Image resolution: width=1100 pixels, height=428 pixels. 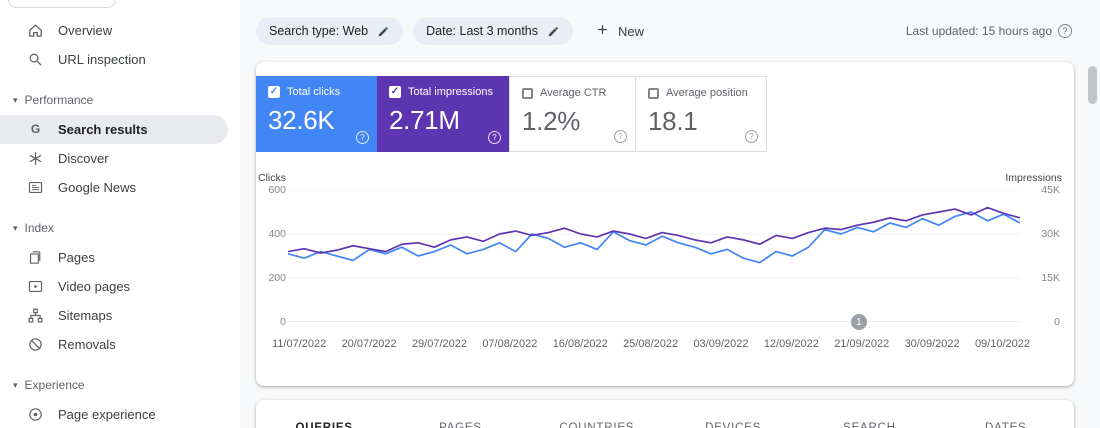 I want to click on sidebar-section-index: ▾ Index, so click(x=120, y=228).